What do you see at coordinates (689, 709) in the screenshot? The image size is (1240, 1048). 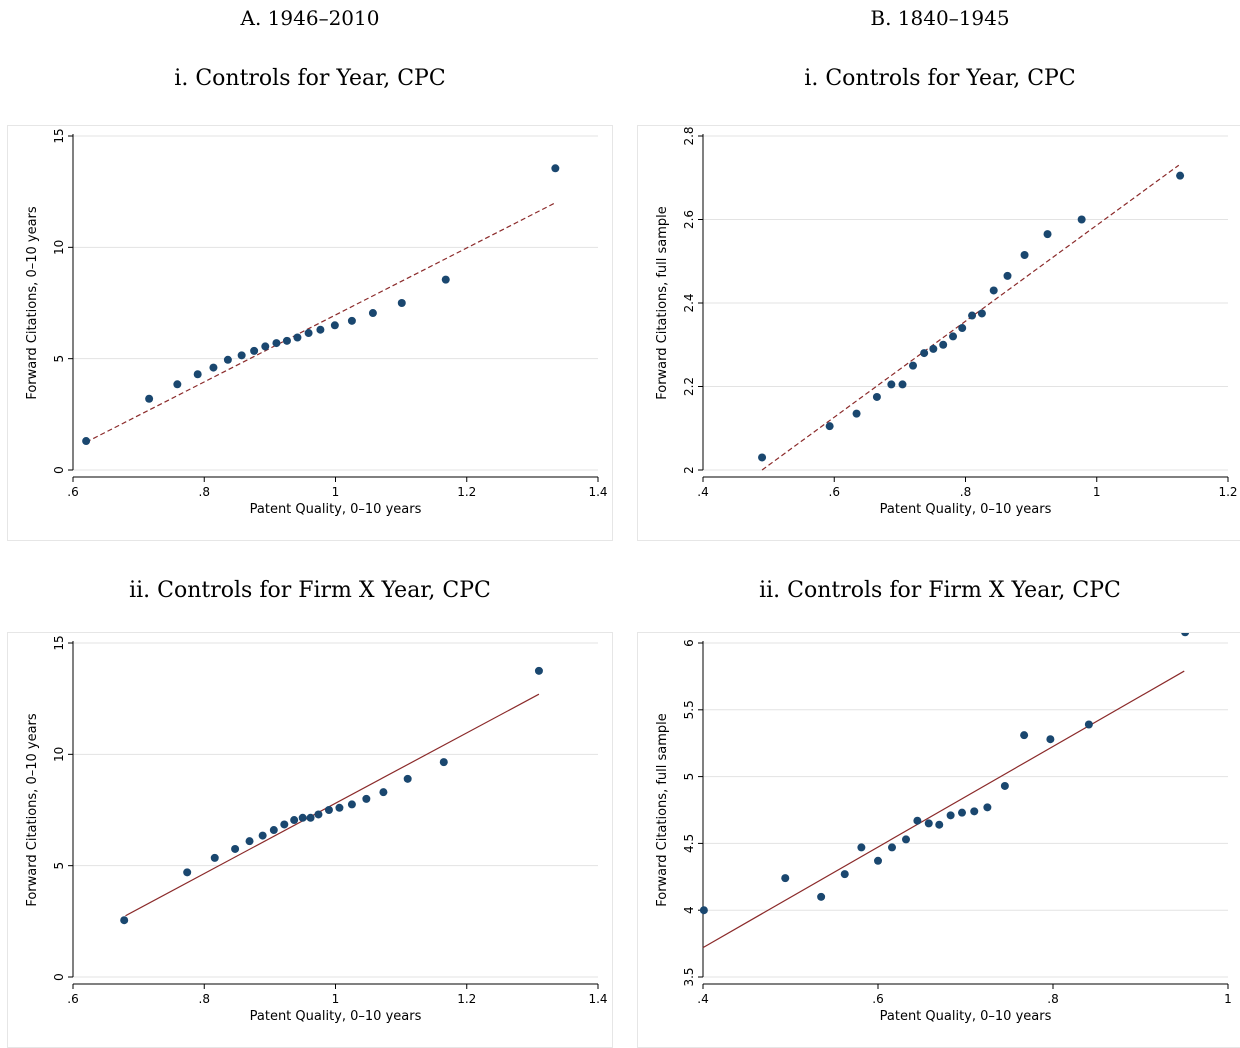 I see `y-tick-label: 5.5` at bounding box center [689, 709].